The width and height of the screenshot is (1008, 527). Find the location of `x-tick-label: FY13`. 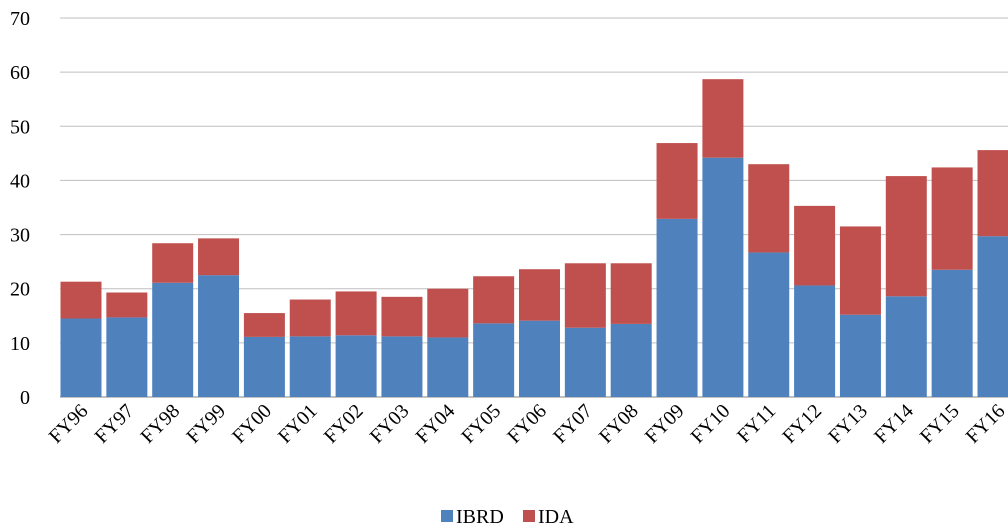

x-tick-label: FY13 is located at coordinates (848, 424).